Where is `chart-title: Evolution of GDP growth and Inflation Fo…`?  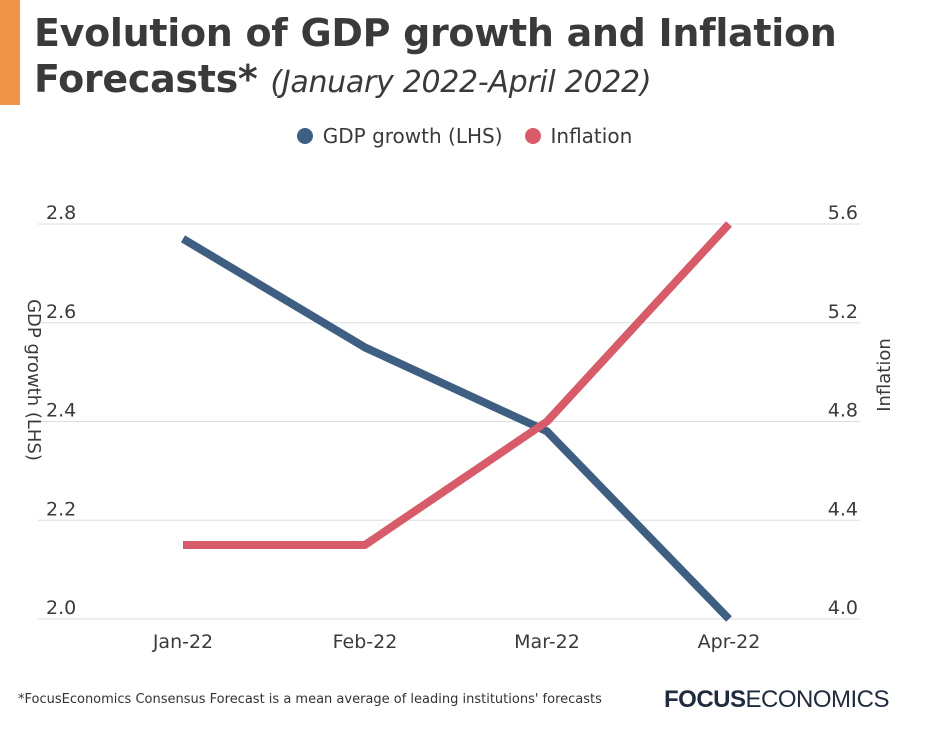 chart-title: Evolution of GDP growth and Inflation Fo… is located at coordinates (474, 58).